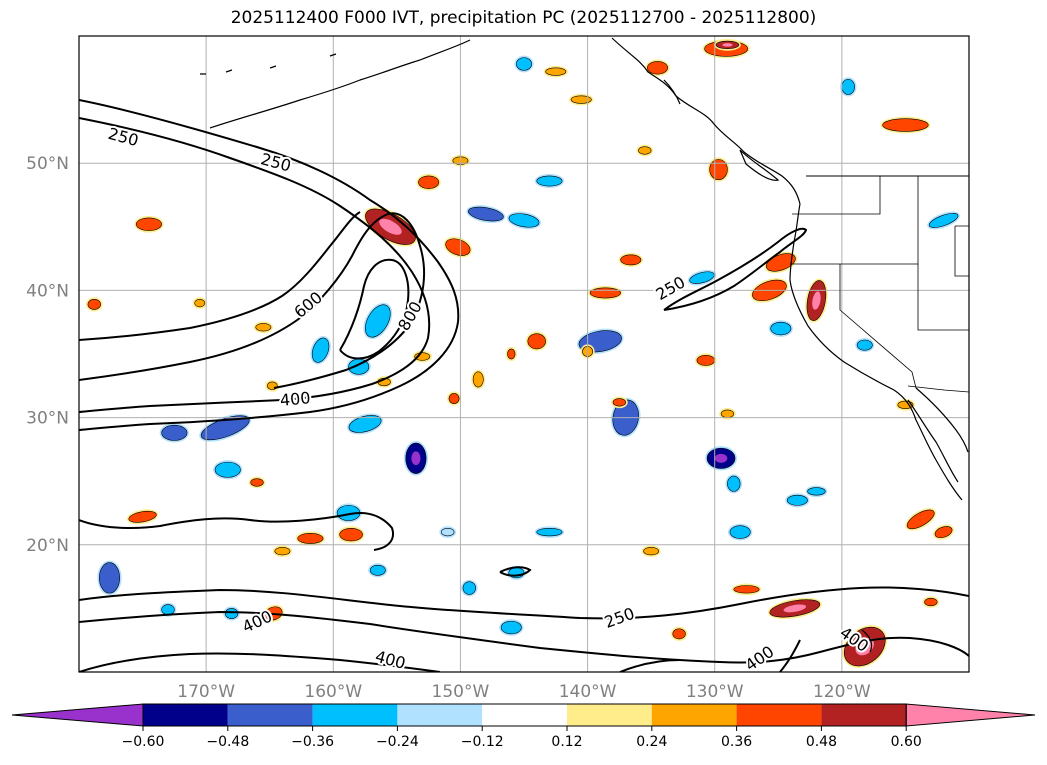 This screenshot has height=765, width=1047. Describe the element at coordinates (906, 742) in the screenshot. I see `colorbar-tick-label: 0.60` at that location.